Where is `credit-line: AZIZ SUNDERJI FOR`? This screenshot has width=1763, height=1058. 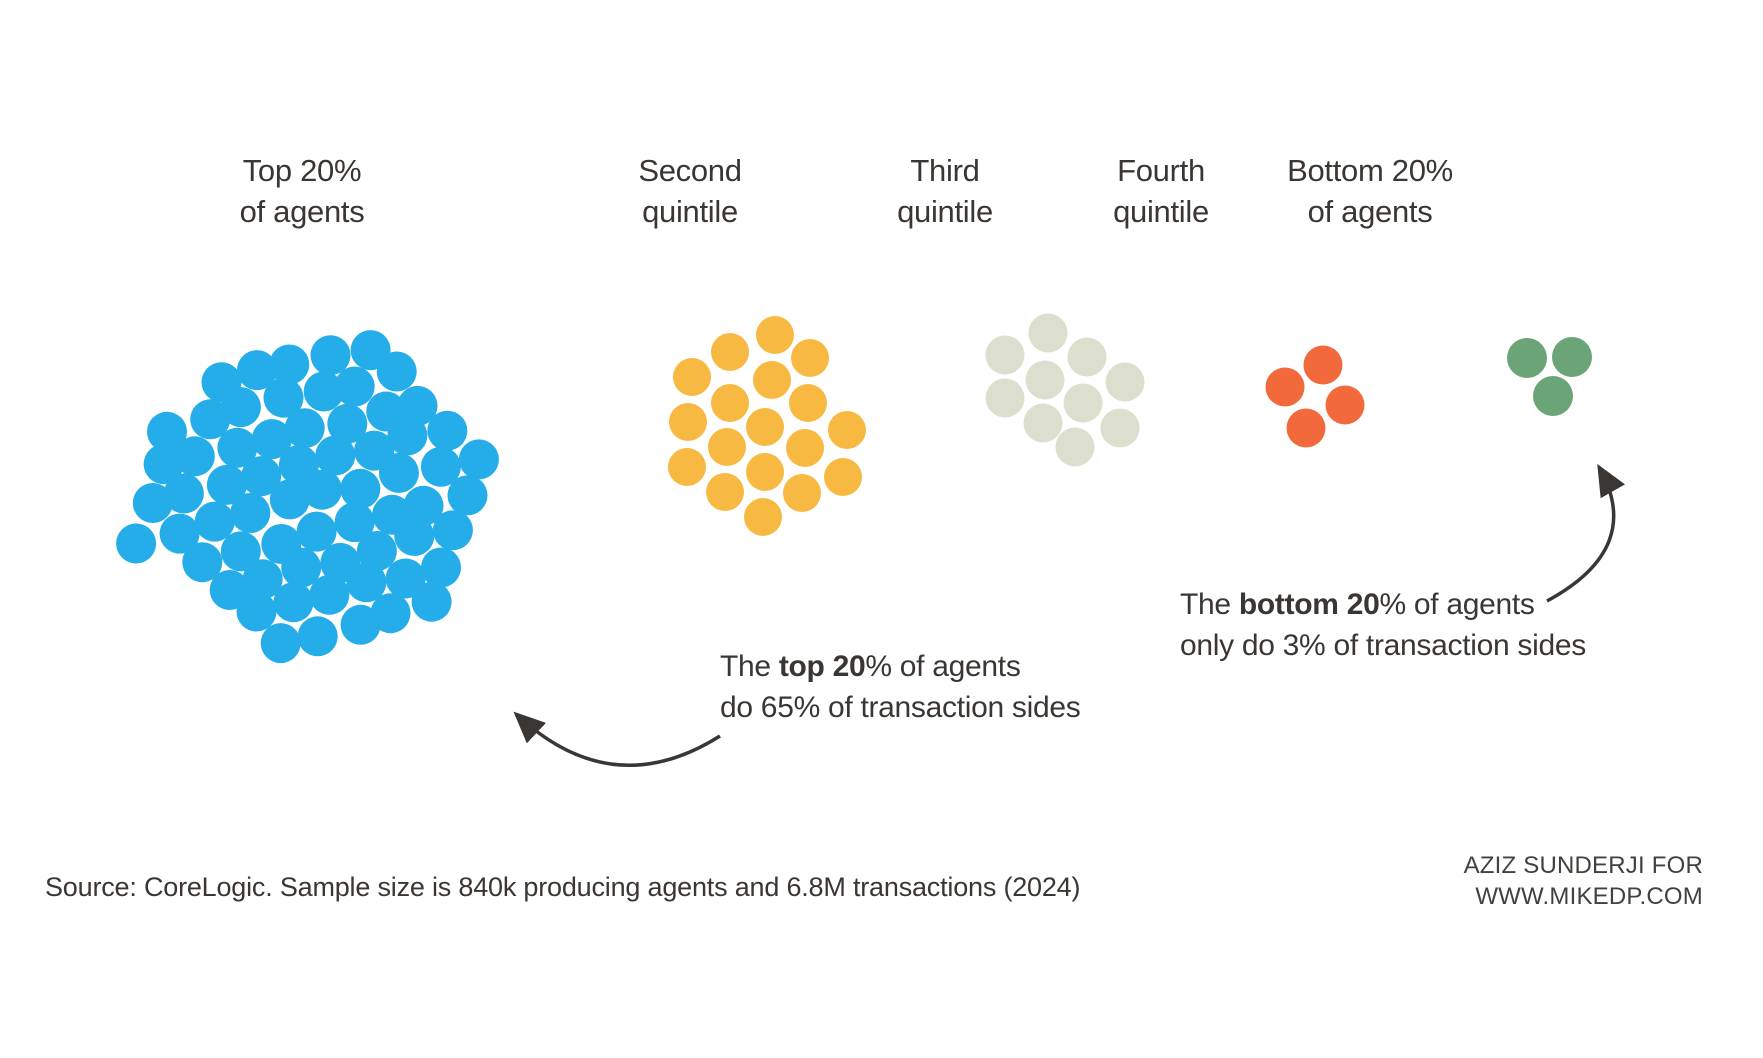
credit-line: AZIZ SUNDERJI FOR is located at coordinates (1583, 865).